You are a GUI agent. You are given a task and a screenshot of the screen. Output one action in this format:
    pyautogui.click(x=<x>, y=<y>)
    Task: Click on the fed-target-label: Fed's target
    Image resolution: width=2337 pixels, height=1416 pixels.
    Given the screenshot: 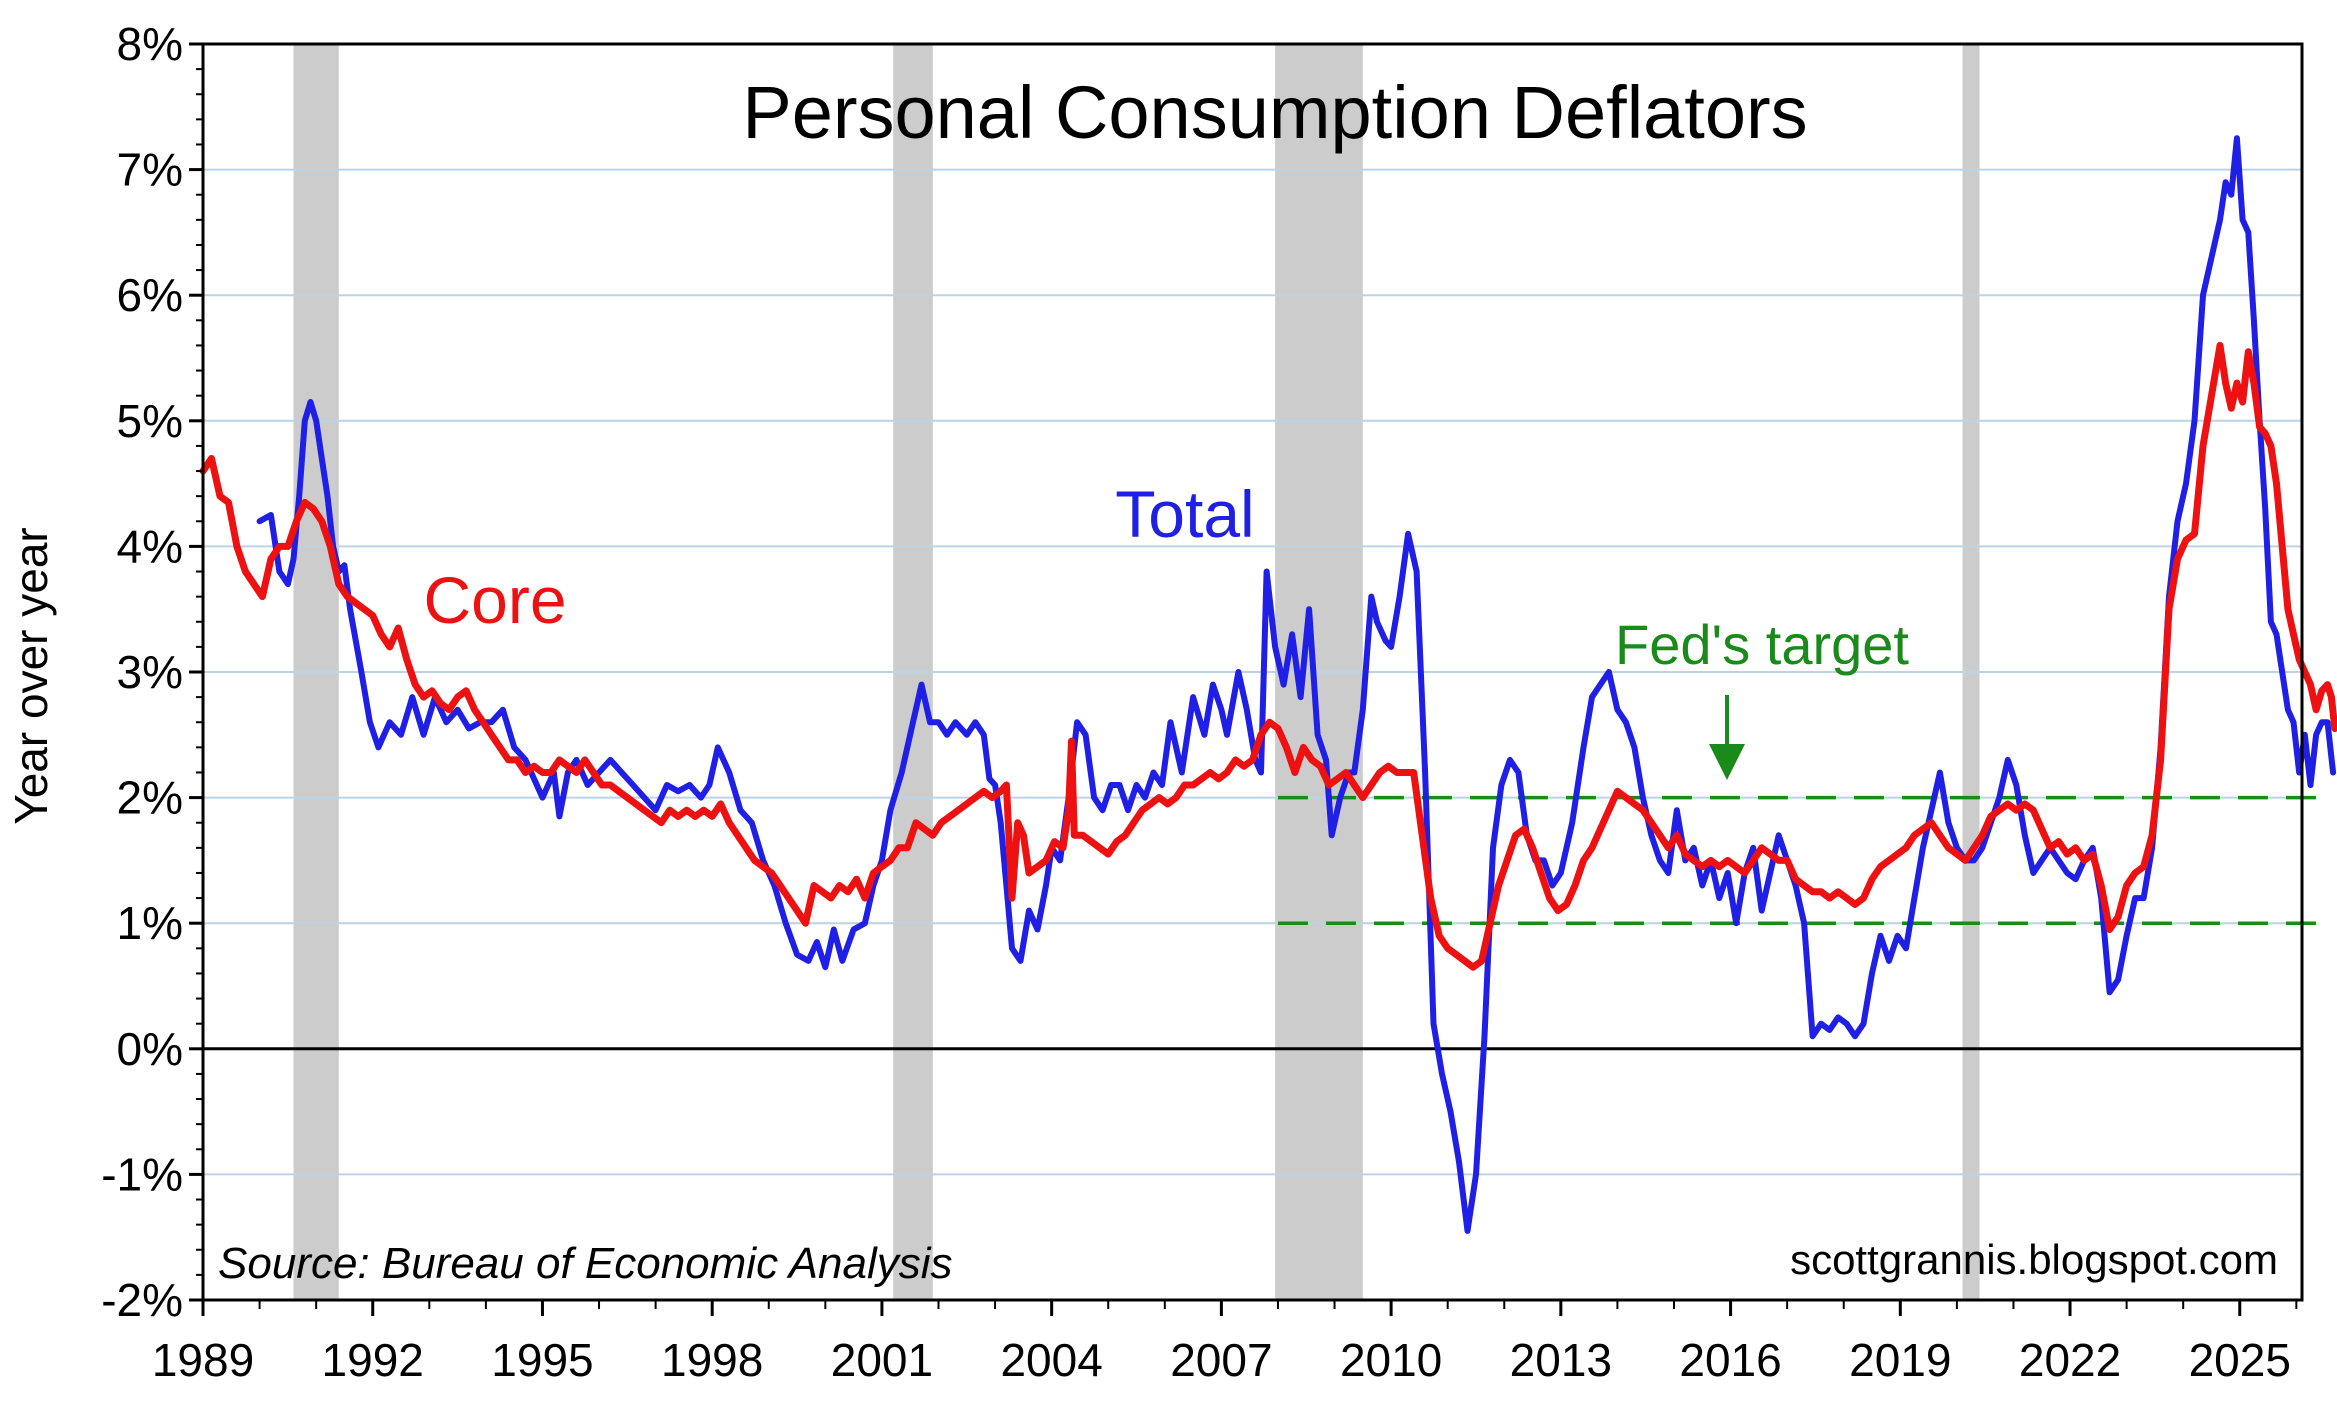 What is the action you would take?
    pyautogui.click(x=1762, y=644)
    